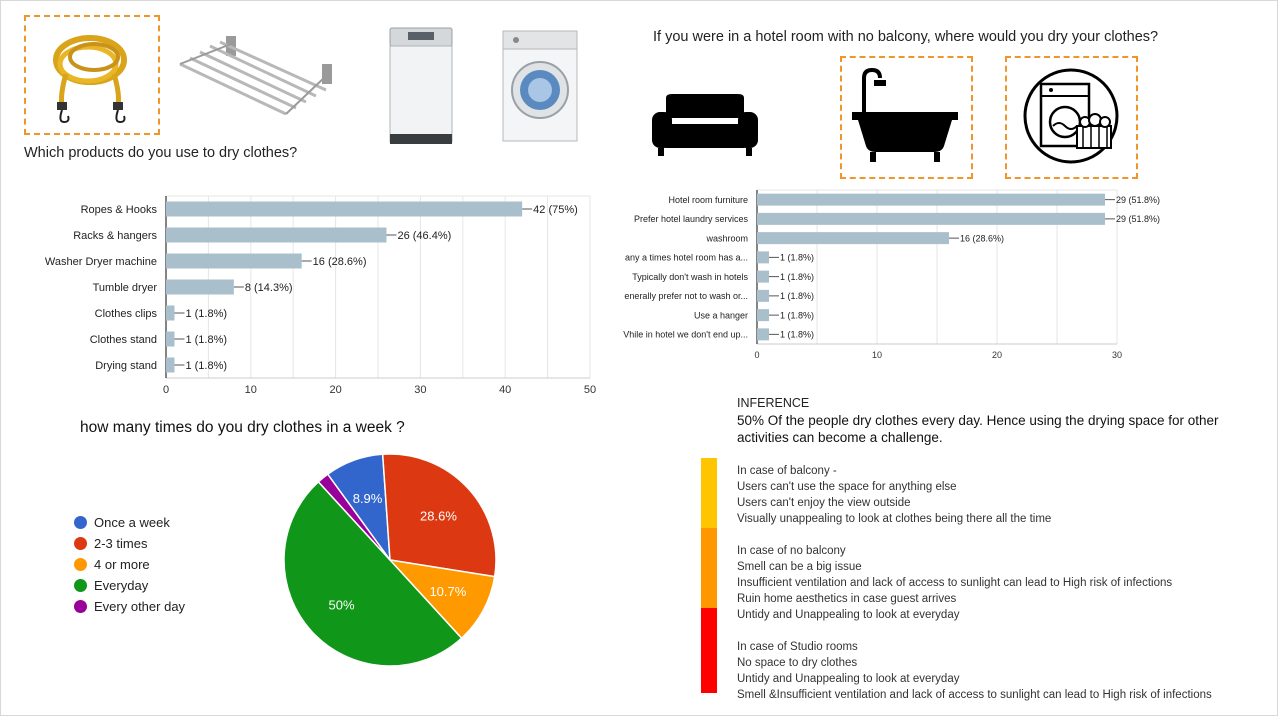 Image resolution: width=1280 pixels, height=720 pixels. Describe the element at coordinates (90, 79) in the screenshot. I see `rope-hooks-image` at that location.